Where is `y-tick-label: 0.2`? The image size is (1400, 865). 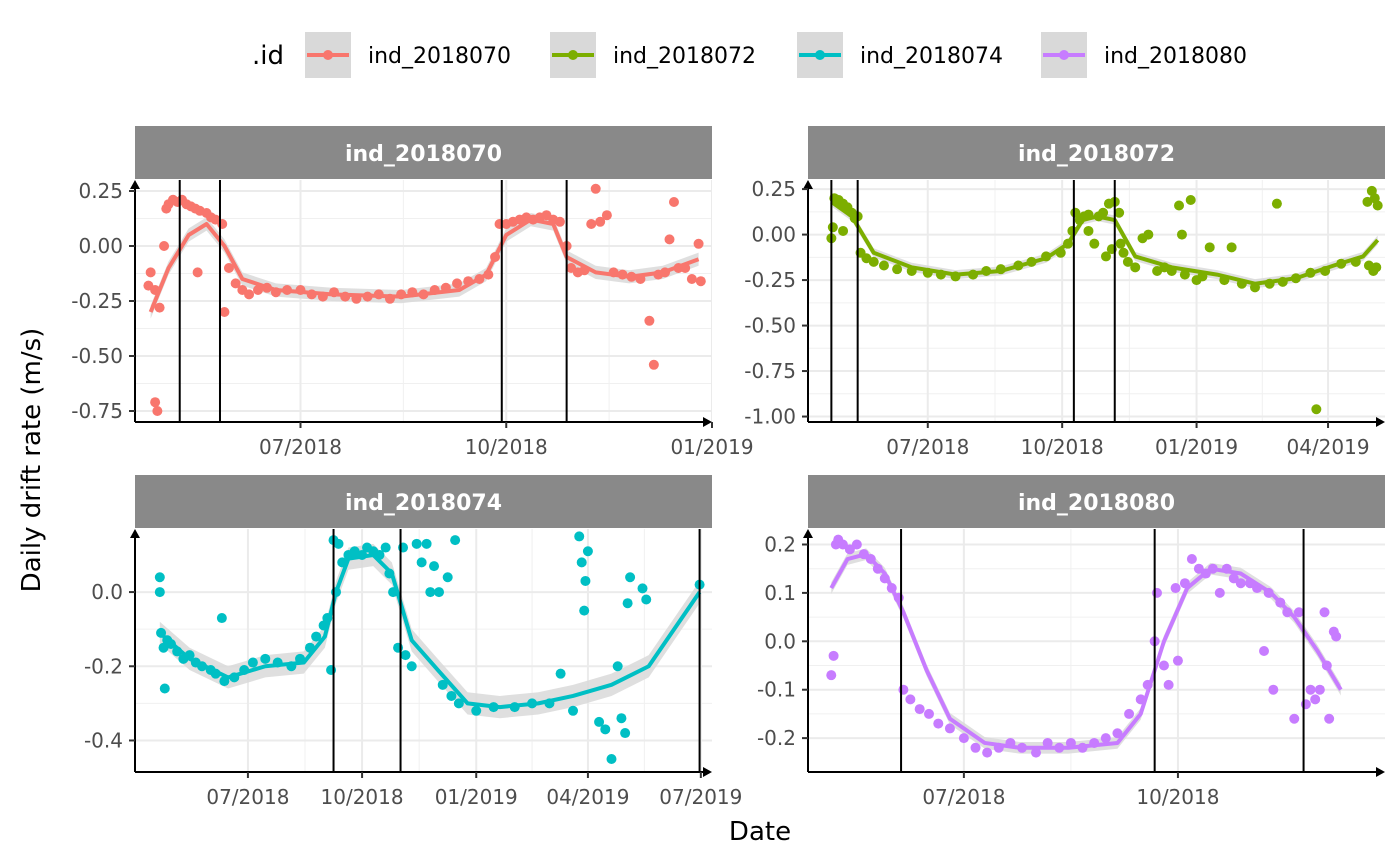
y-tick-label: 0.2 is located at coordinates (780, 544).